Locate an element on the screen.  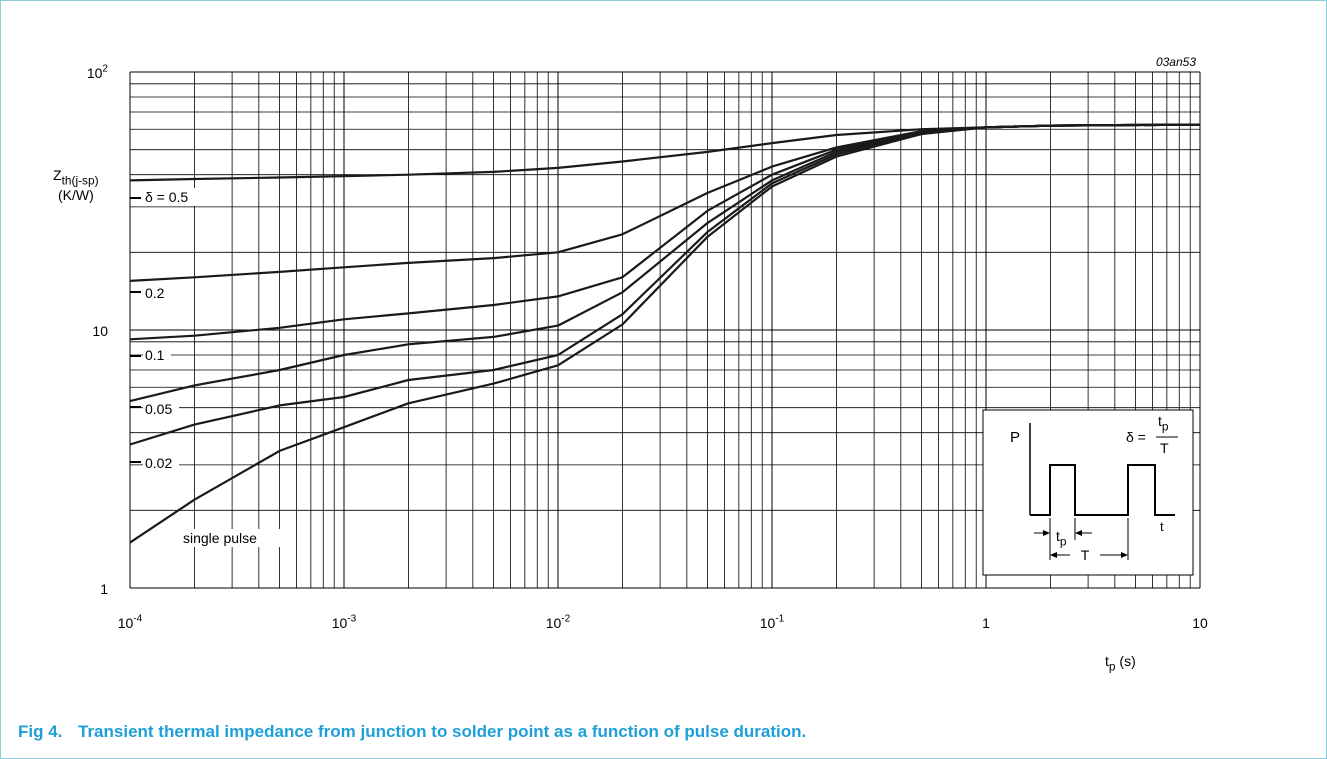
curve-label: 0.02 is located at coordinates (158, 463).